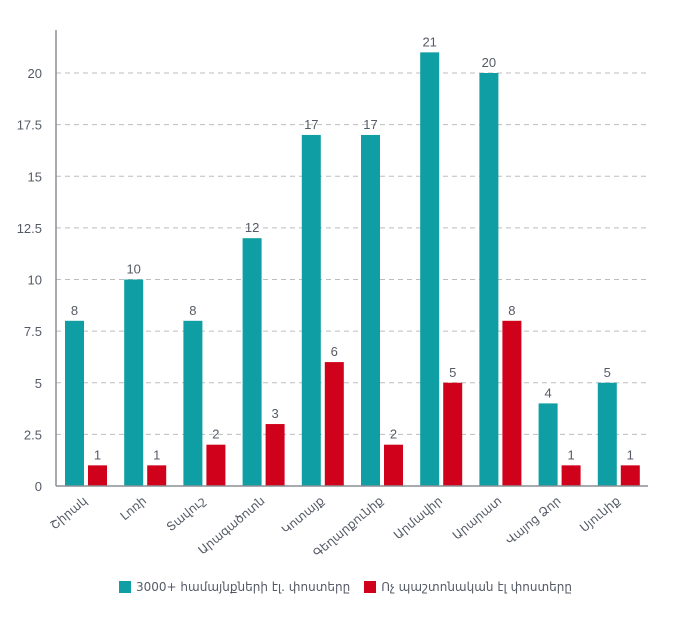 This screenshot has width=691, height=624. Describe the element at coordinates (125, 587) in the screenshot. I see `legend-swatch-teal` at that location.